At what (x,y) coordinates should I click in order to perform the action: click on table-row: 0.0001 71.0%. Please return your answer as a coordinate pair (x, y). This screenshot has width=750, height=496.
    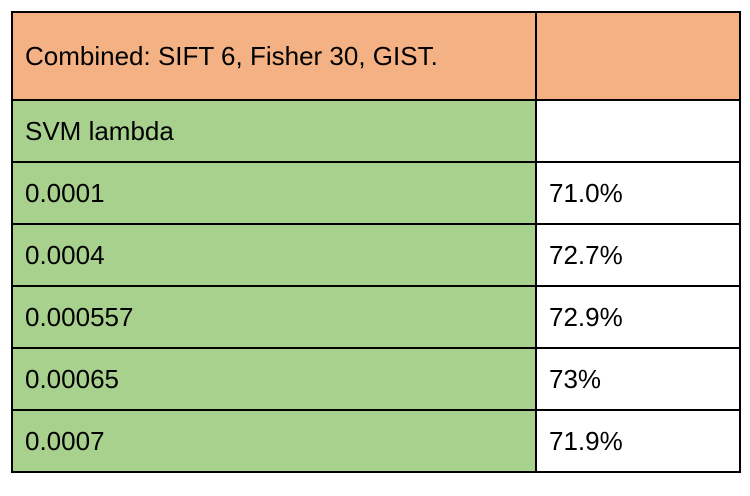
    Looking at the image, I should click on (376, 193).